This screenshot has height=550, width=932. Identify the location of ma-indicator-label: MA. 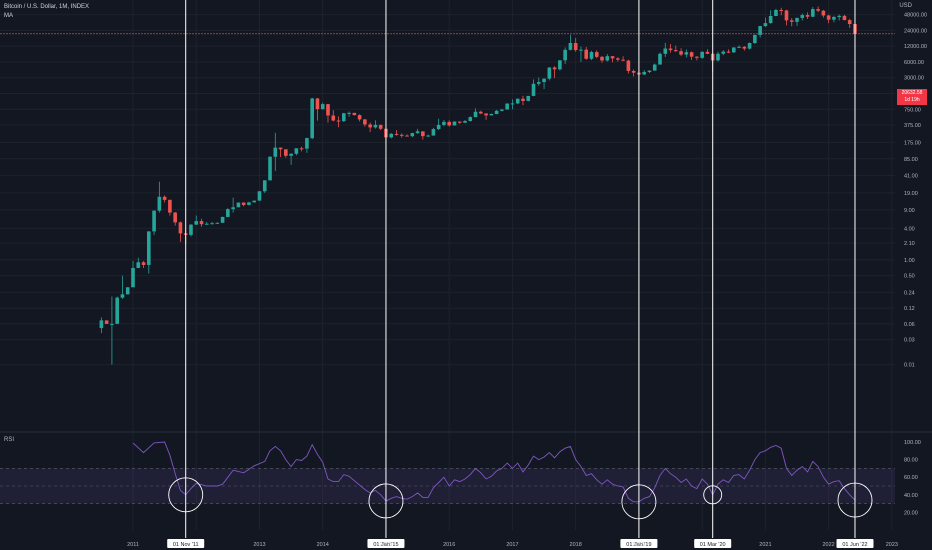
(8, 16).